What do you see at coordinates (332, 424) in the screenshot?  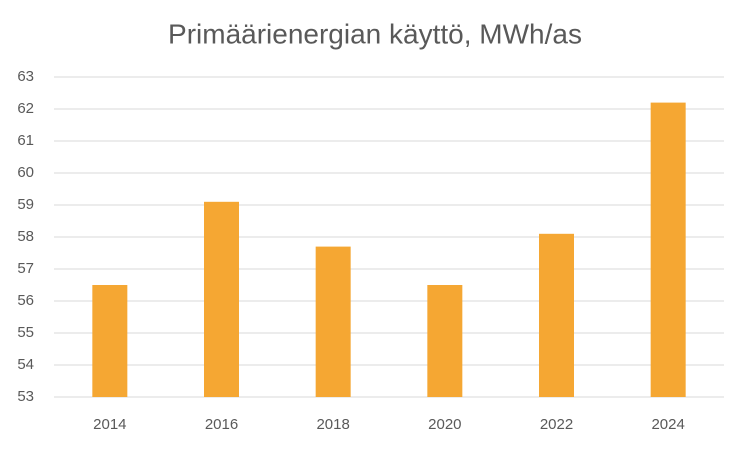 I see `x-tick-label: 2018` at bounding box center [332, 424].